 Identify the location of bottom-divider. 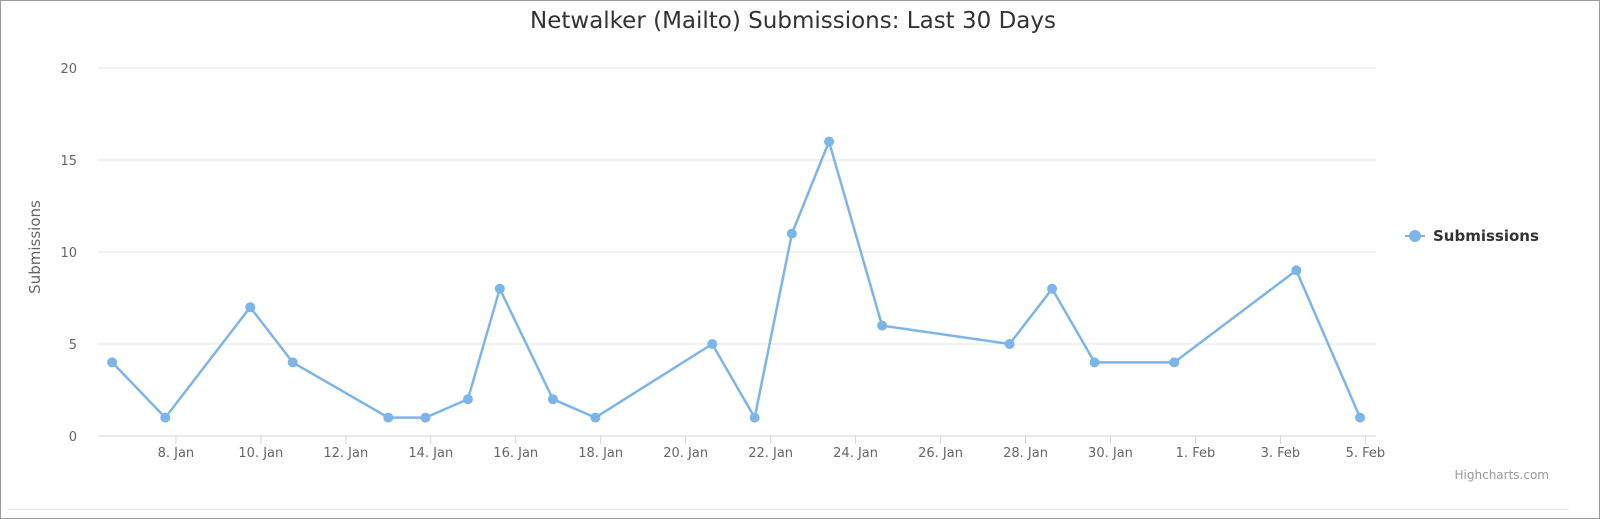
(788, 509).